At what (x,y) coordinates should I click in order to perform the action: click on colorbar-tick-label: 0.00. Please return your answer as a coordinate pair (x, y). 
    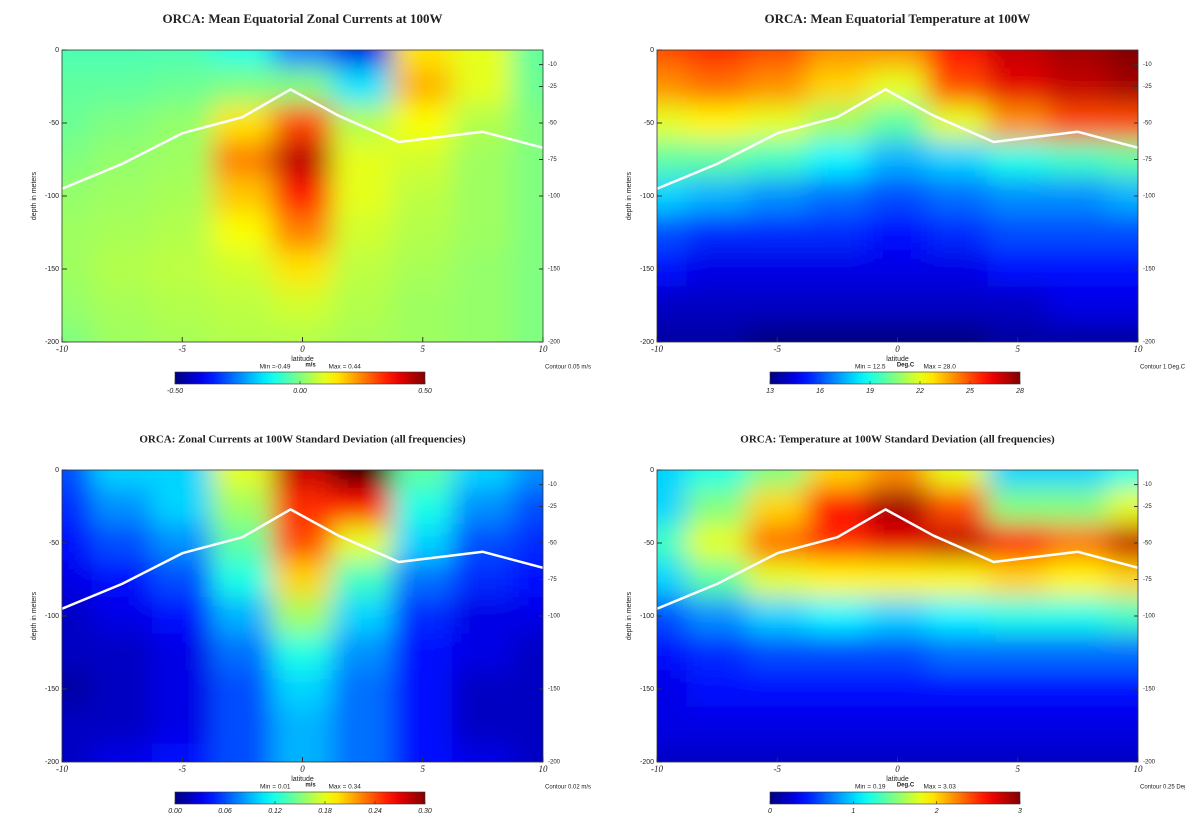
    Looking at the image, I should click on (300, 391).